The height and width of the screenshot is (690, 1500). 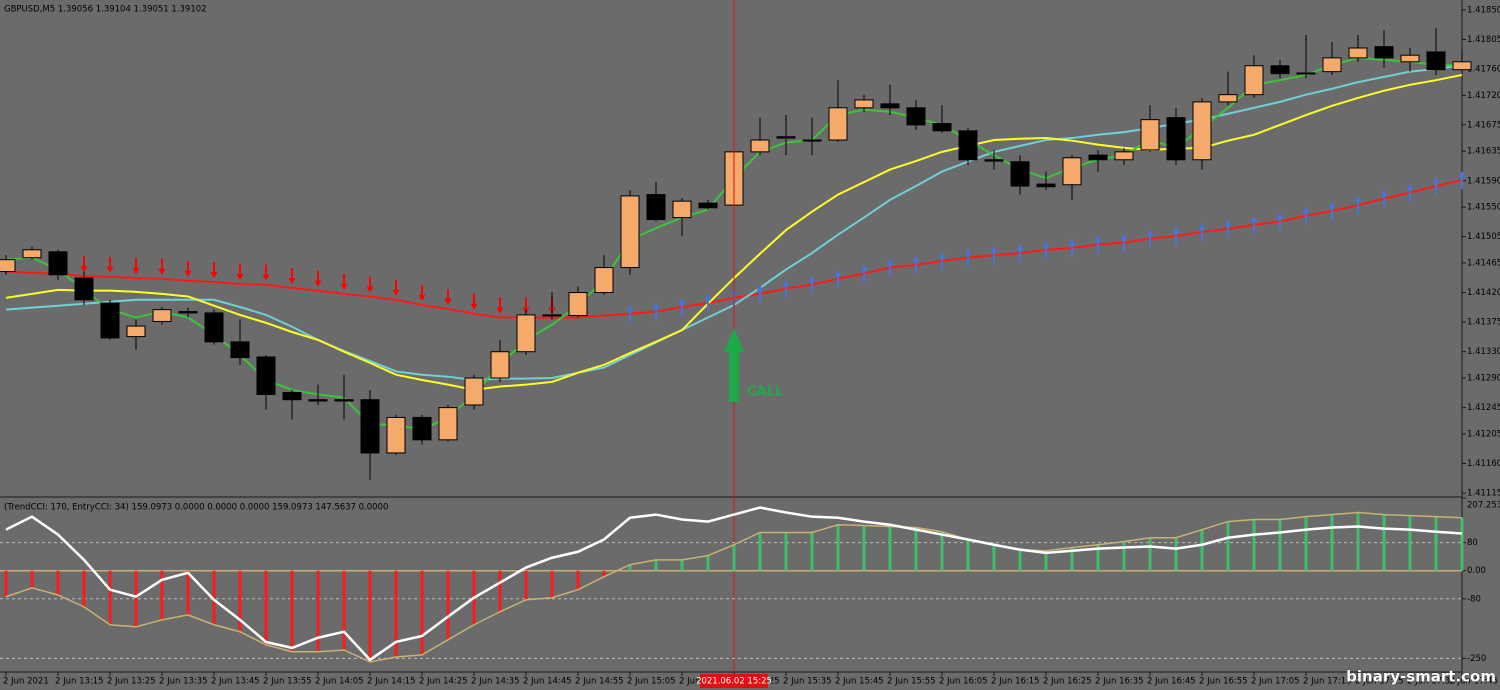 I want to click on x-tick-label: 2 Jun 14:05, so click(x=339, y=682).